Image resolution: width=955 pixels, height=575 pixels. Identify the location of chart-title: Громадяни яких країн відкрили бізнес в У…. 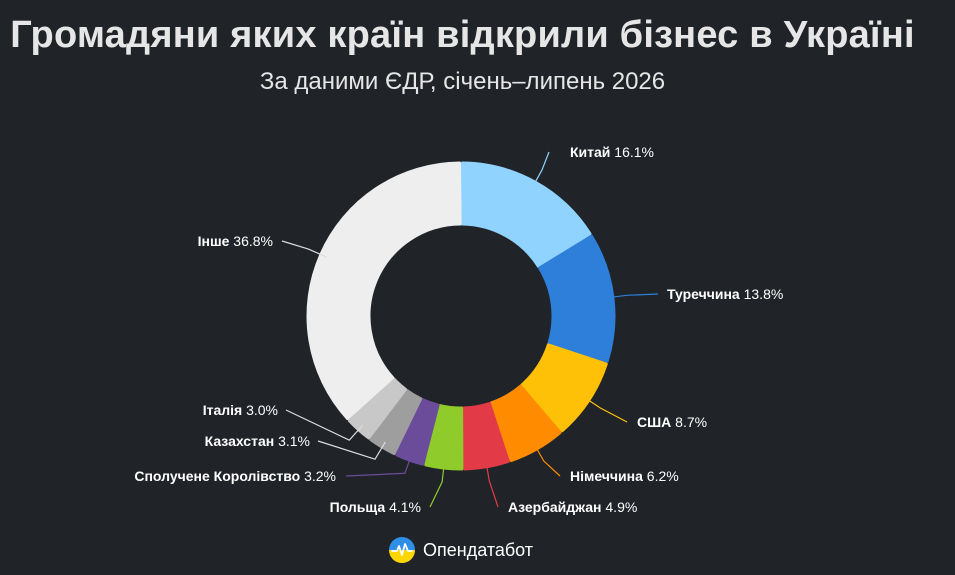
(462, 35).